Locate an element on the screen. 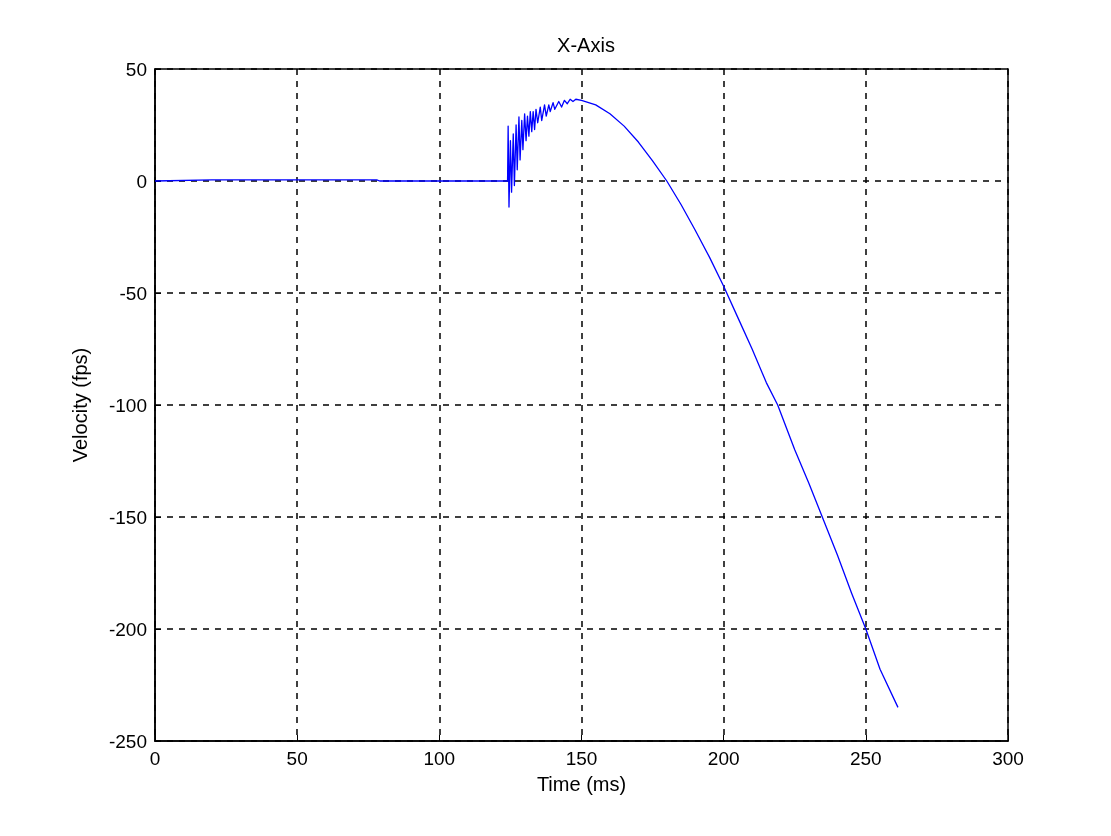 The height and width of the screenshot is (836, 1111). y-tick-label: -250 is located at coordinates (127, 741).